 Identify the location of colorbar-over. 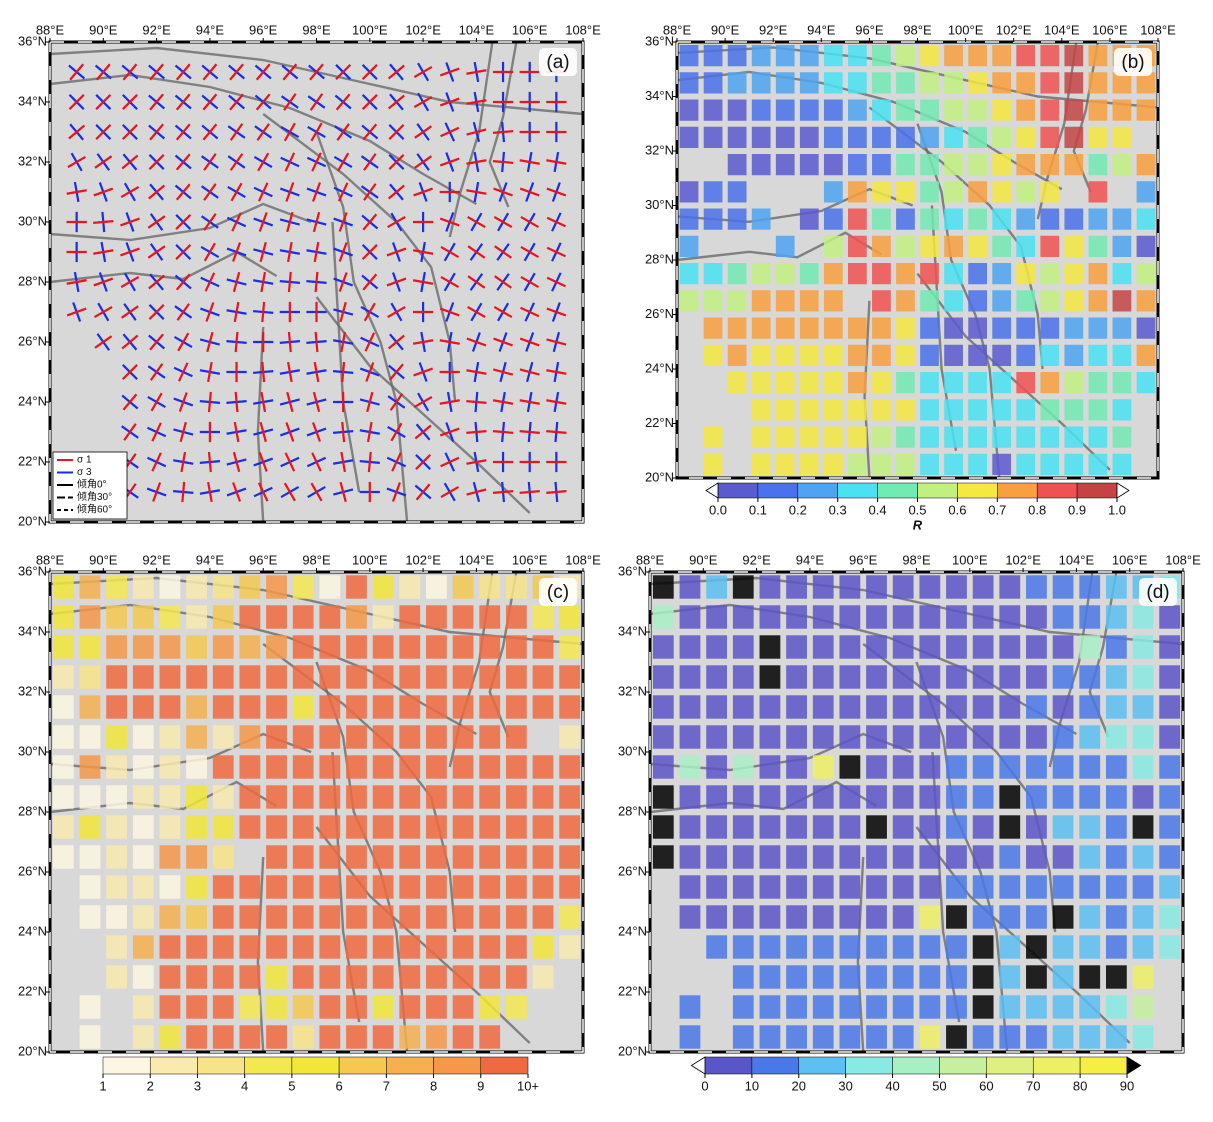
(1134, 1065).